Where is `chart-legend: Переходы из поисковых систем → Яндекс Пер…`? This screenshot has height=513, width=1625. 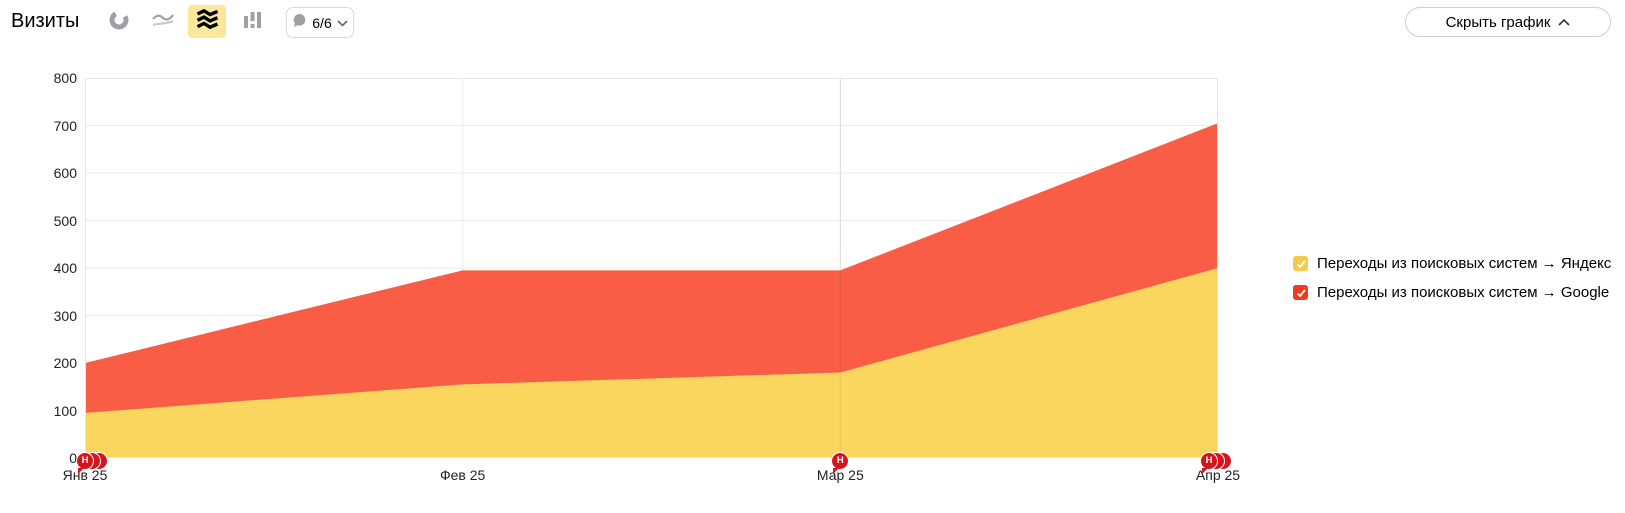
chart-legend: Переходы из поисковых систем → Яндекс Пер… is located at coordinates (1452, 284).